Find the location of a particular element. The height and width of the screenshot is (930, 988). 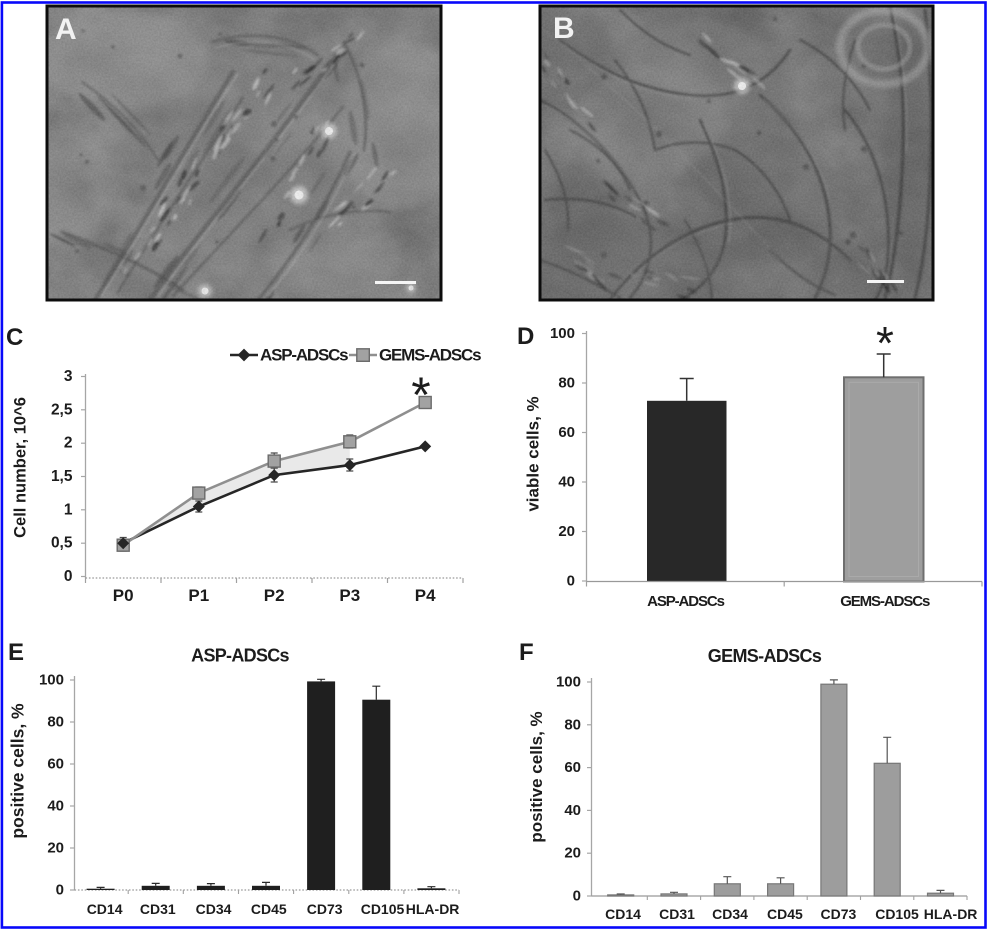

svg-text: 2 is located at coordinates (68, 443).